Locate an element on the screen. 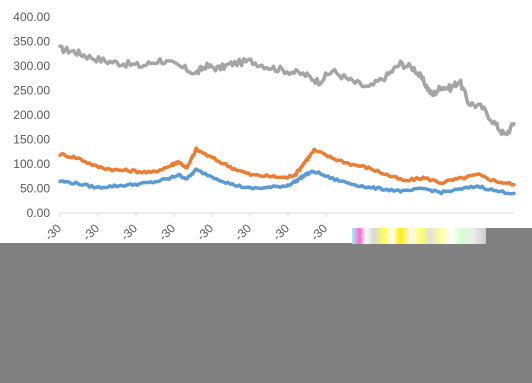  y-tick-label: 50.00 is located at coordinates (35, 189).